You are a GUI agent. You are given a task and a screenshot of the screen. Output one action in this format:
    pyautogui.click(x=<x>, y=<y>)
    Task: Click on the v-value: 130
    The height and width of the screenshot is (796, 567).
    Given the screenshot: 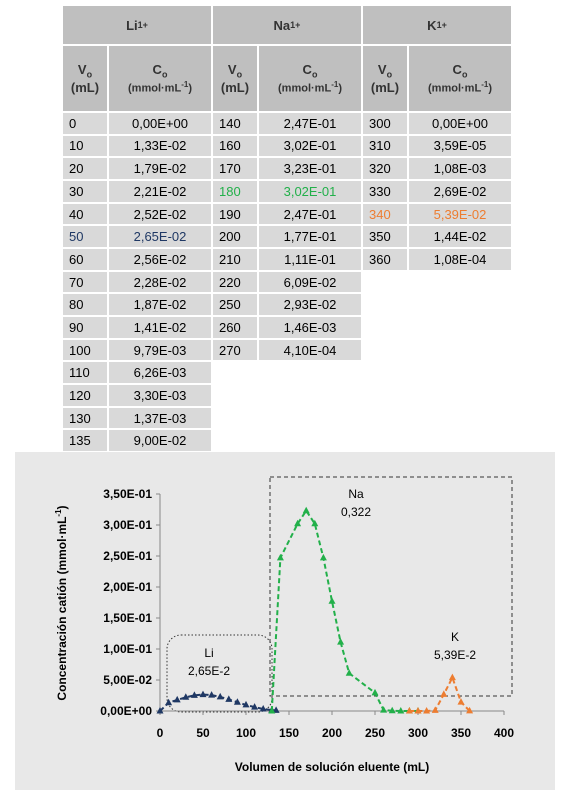 What is the action you would take?
    pyautogui.click(x=80, y=418)
    